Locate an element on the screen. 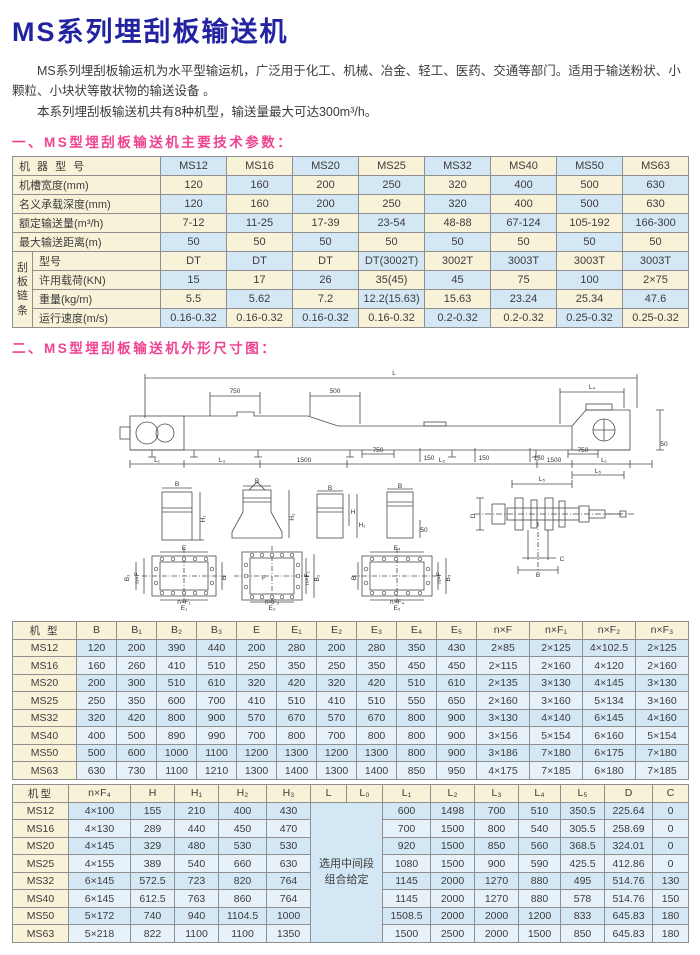  dimension-label: E₅ is located at coordinates (397, 608).